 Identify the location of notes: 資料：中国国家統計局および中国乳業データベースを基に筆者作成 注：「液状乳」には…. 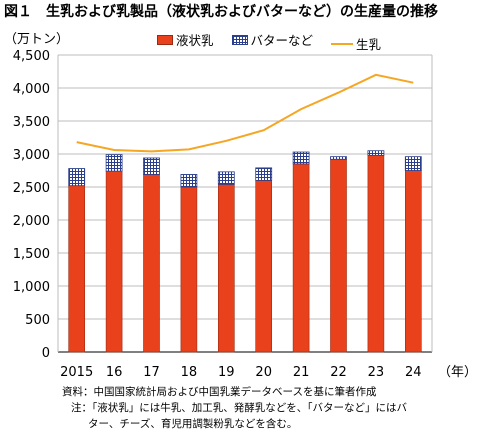
(205, 408).